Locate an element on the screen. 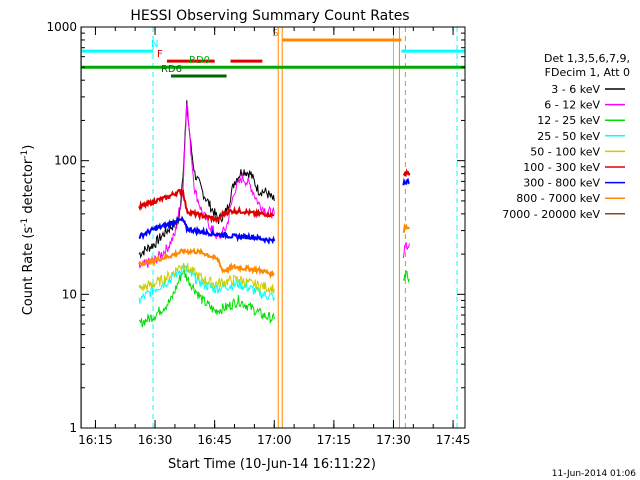  legend-entry-label: 50 - 100 keV is located at coordinates (565, 151).